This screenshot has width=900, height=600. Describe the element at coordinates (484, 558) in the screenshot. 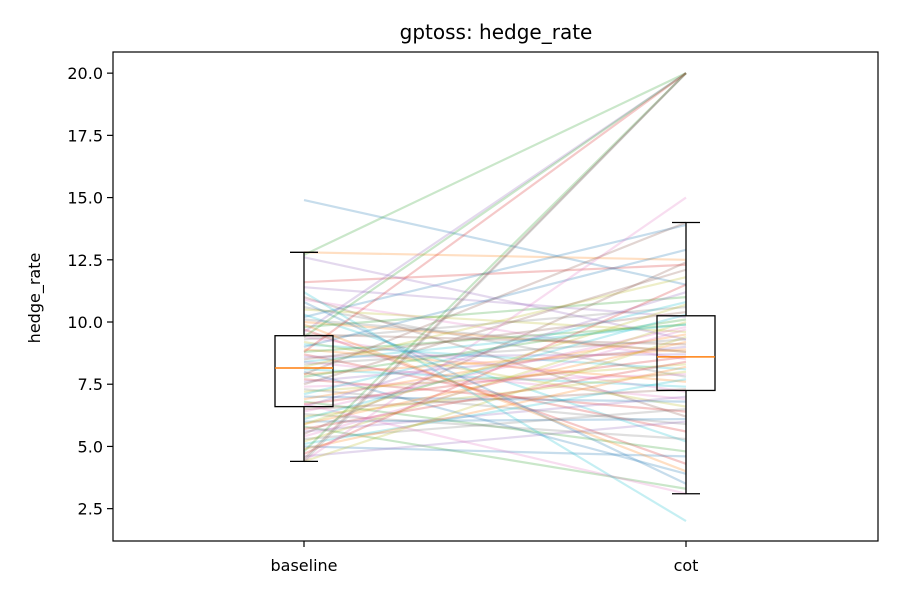

I see `x-axis: baseline cot` at that location.